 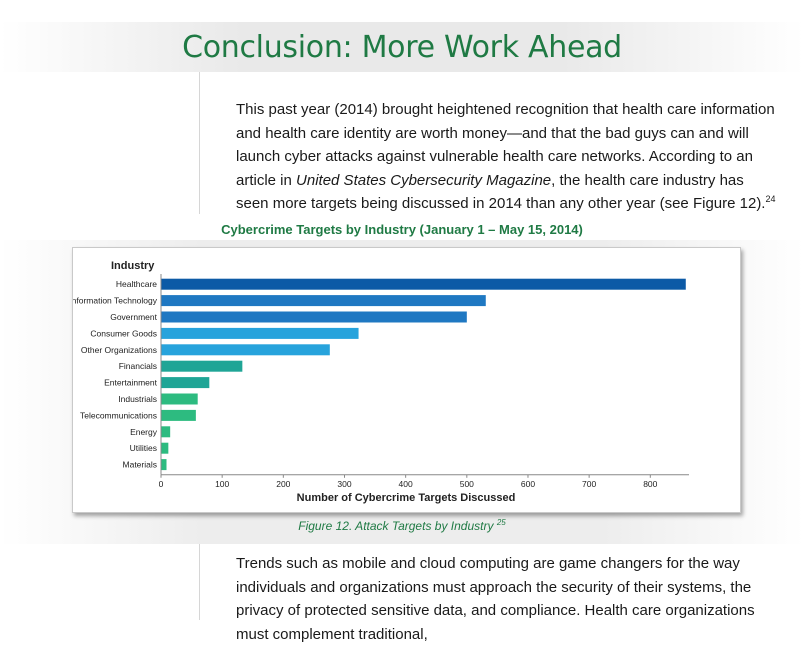 What do you see at coordinates (260, 333) in the screenshot?
I see `bar-consumer-goods` at bounding box center [260, 333].